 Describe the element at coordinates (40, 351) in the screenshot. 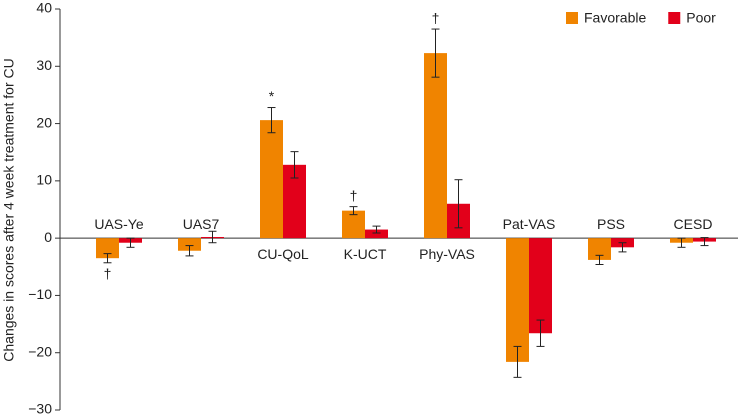

I see `y-tick-label: −20` at that location.